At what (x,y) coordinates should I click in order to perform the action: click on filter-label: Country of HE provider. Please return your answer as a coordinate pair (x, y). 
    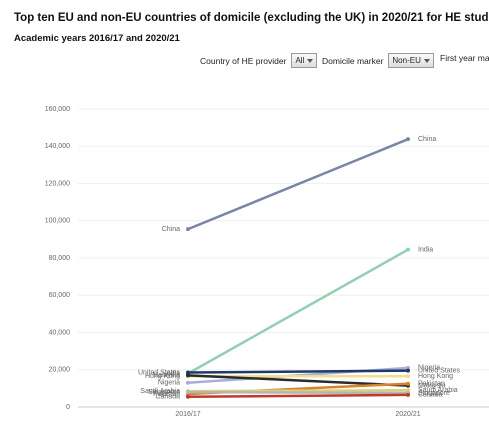
    Looking at the image, I should click on (243, 60).